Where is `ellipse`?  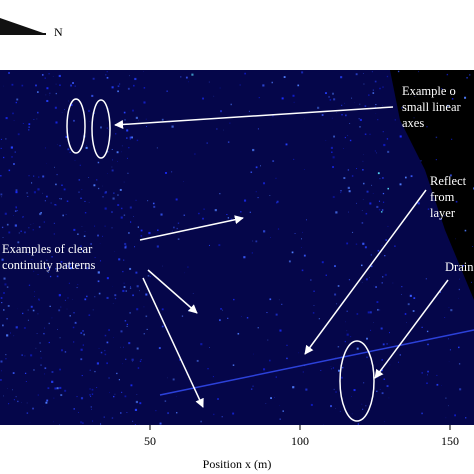
ellipse is located at coordinates (76, 126).